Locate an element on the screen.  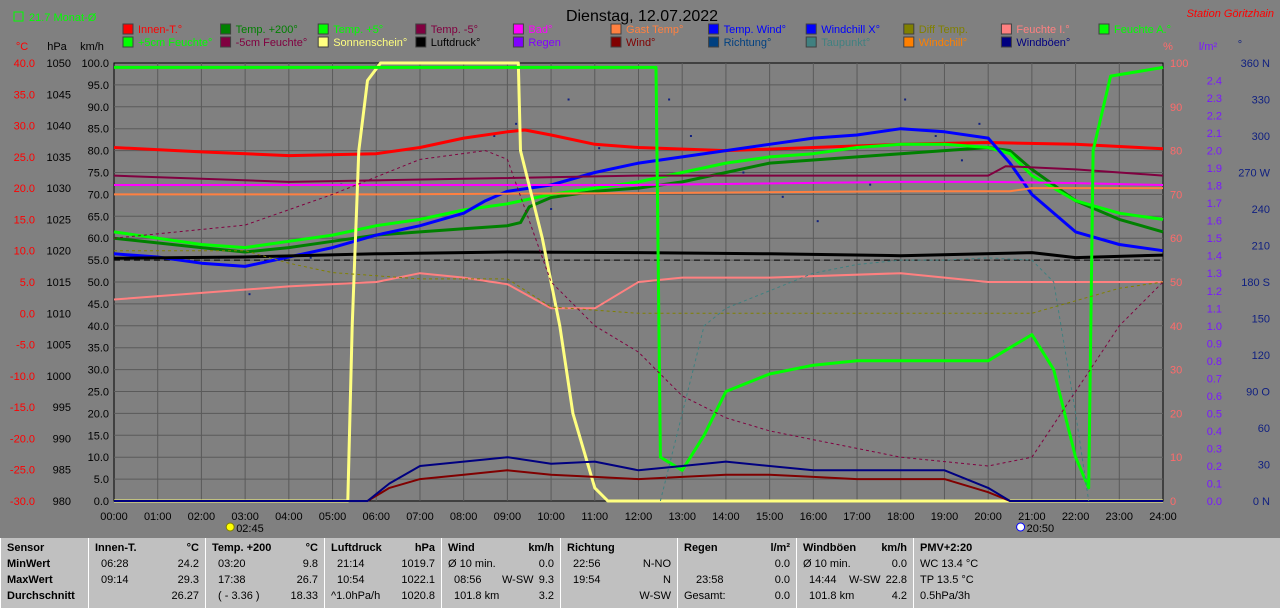
regen-avg-note: Gesamt: is located at coordinates (705, 596).